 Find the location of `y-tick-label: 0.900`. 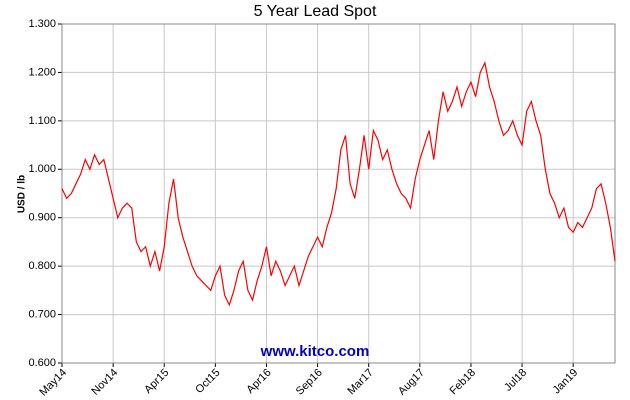

y-tick-label: 0.900 is located at coordinates (42, 218).